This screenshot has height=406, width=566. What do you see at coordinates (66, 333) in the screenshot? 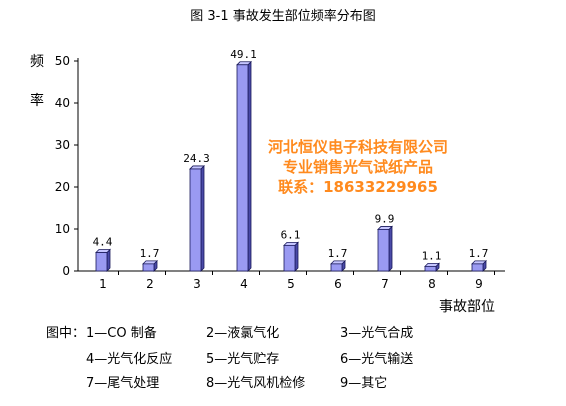
I see `legend-prefix: 图中：` at bounding box center [66, 333].